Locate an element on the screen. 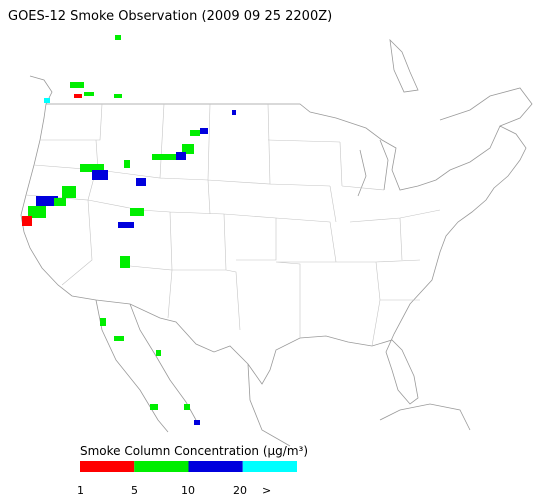 The height and width of the screenshot is (504, 540). legend-label: 1 is located at coordinates (80, 490).